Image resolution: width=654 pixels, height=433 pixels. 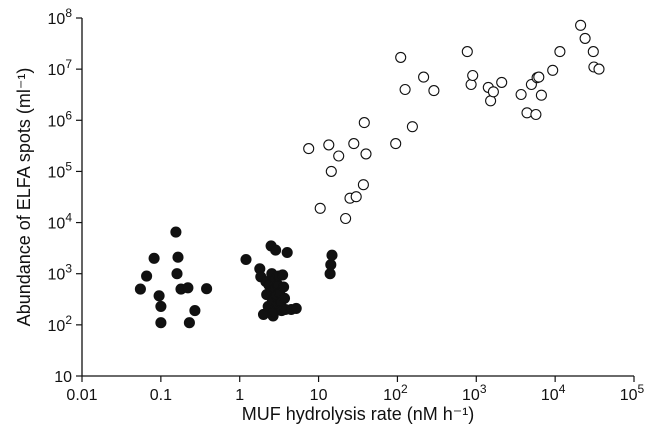 What do you see at coordinates (239, 395) in the screenshot?
I see `x-tick-label: 1` at bounding box center [239, 395].